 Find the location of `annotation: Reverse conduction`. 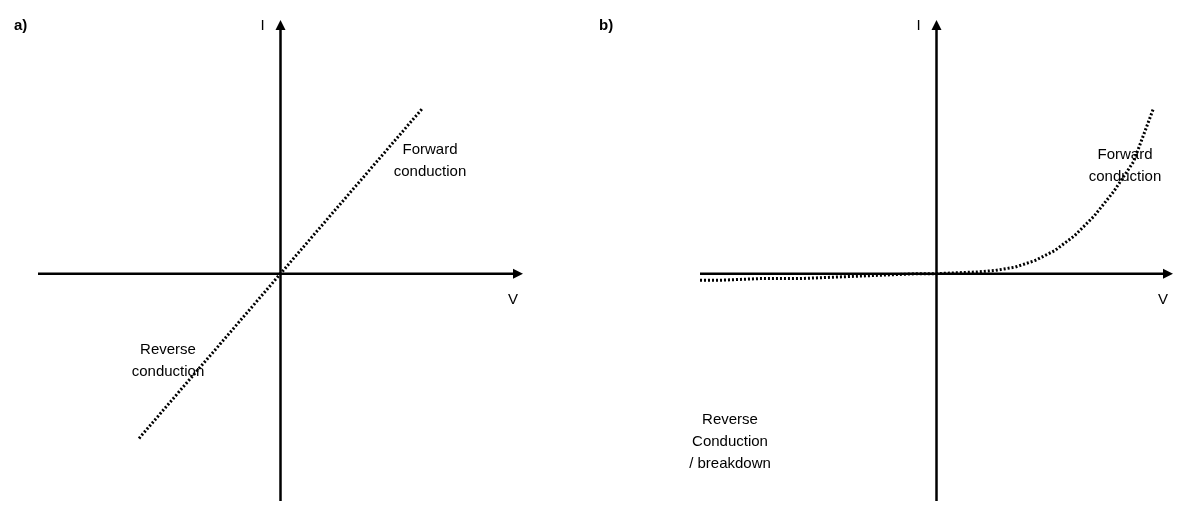

annotation: Reverse conduction is located at coordinates (168, 360).